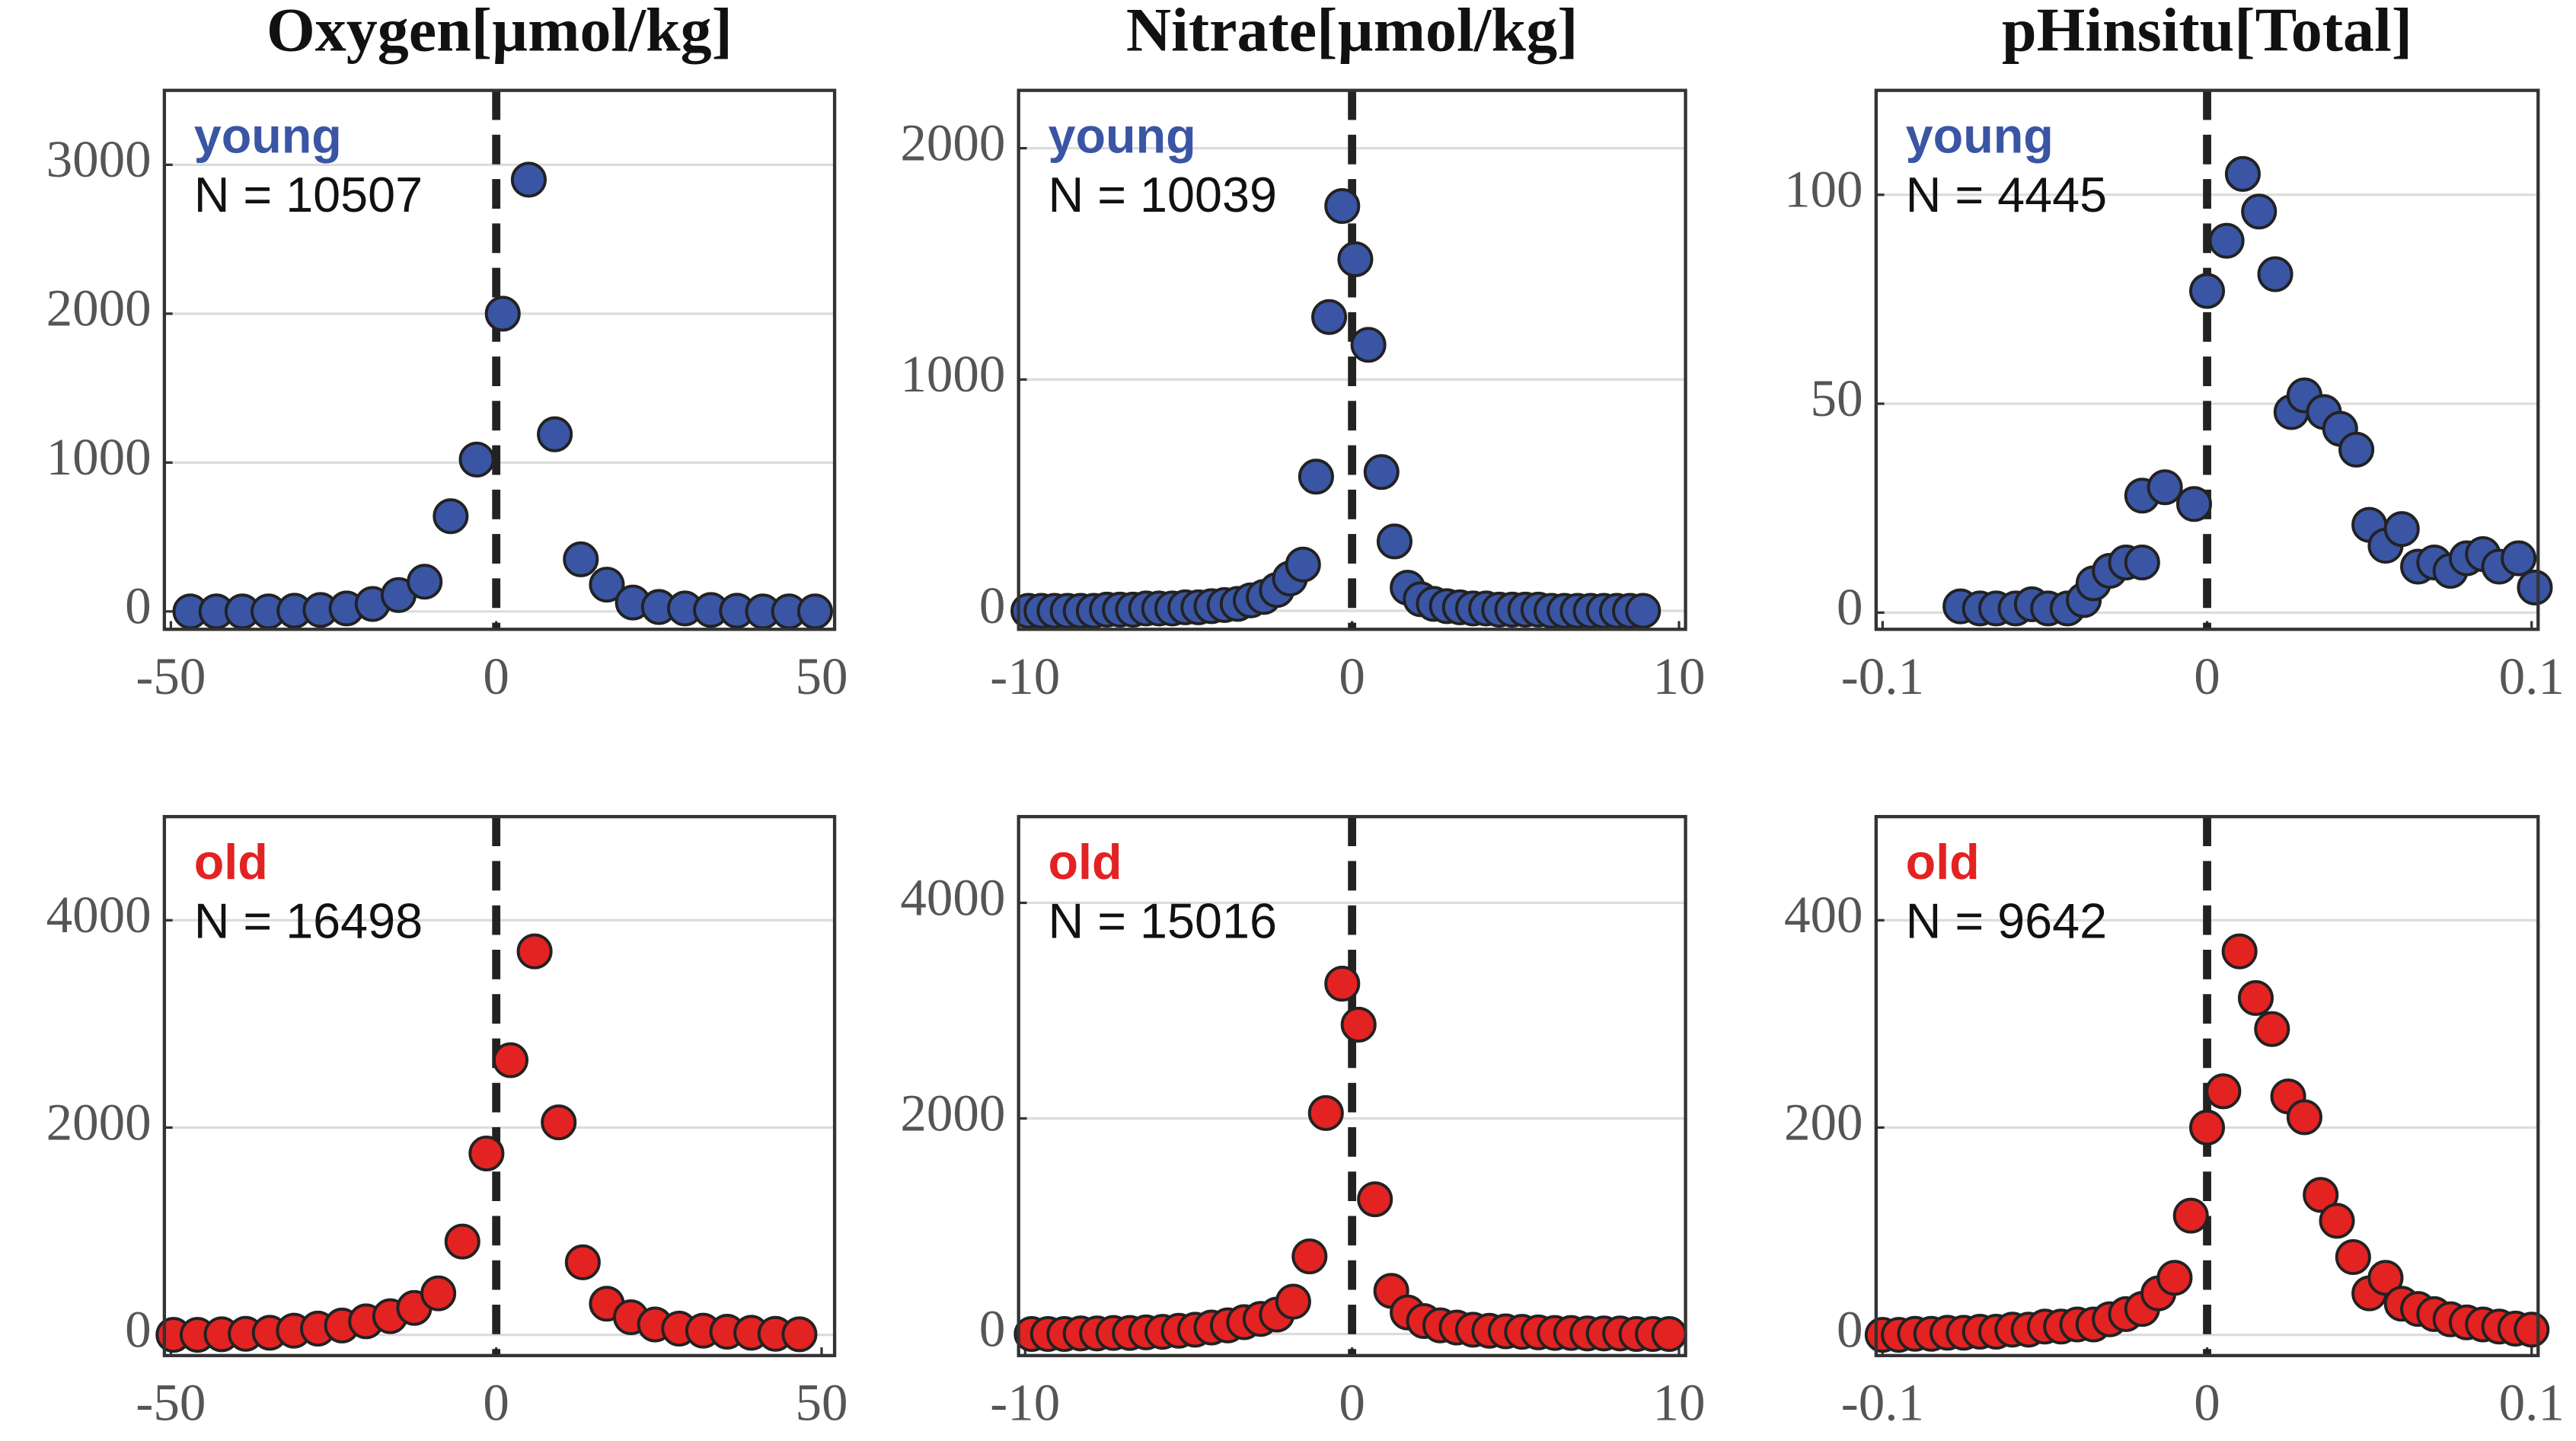  What do you see at coordinates (1837, 398) in the screenshot?
I see `y-tick-label: 50` at bounding box center [1837, 398].